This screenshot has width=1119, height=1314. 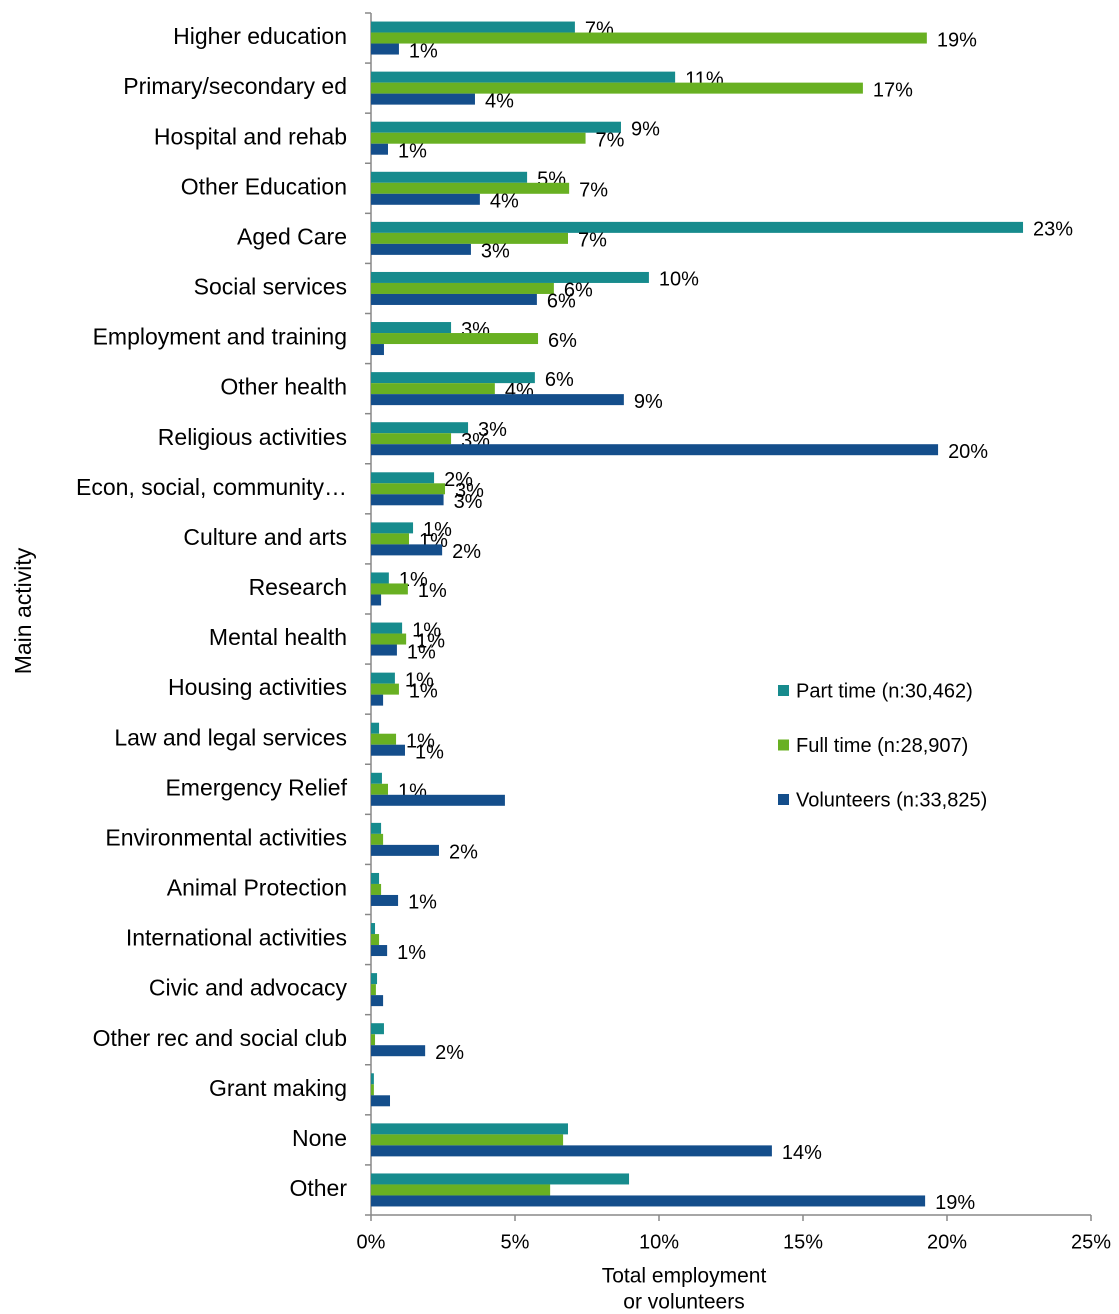 What do you see at coordinates (318, 1188) in the screenshot?
I see `y-tick-label: Other` at bounding box center [318, 1188].